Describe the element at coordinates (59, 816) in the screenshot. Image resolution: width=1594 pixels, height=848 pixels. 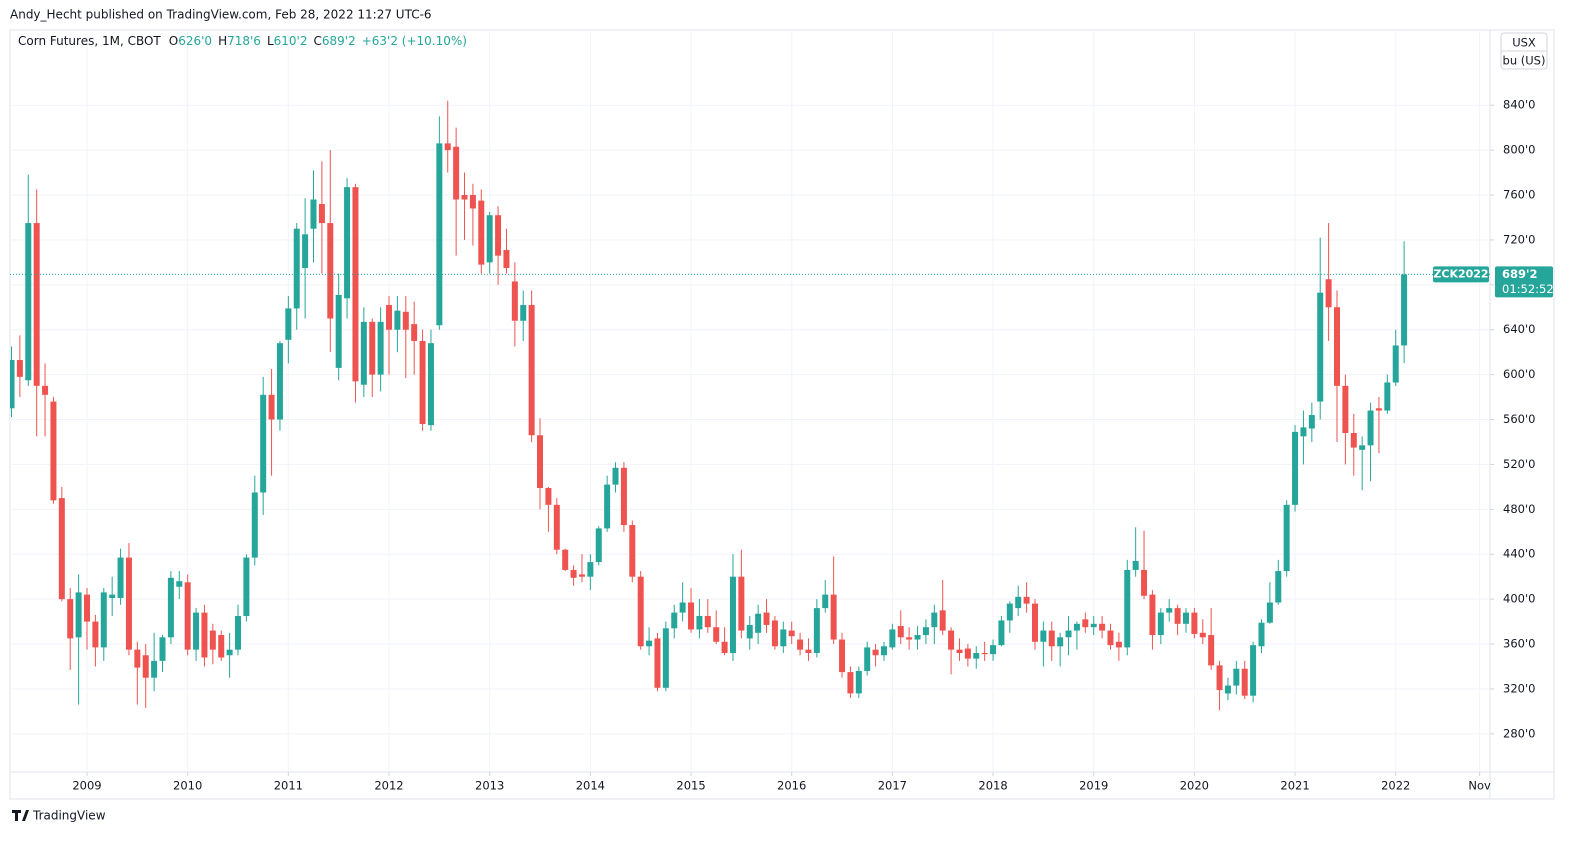
I see `footer-logo: TradingView` at that location.